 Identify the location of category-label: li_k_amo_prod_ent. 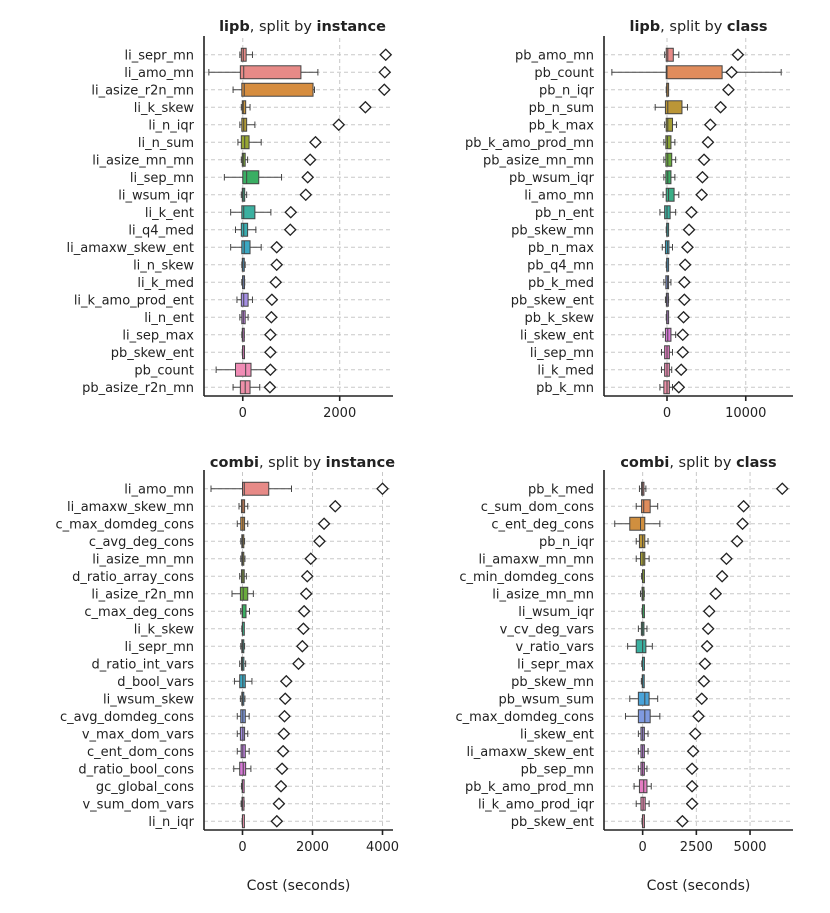
(134, 300).